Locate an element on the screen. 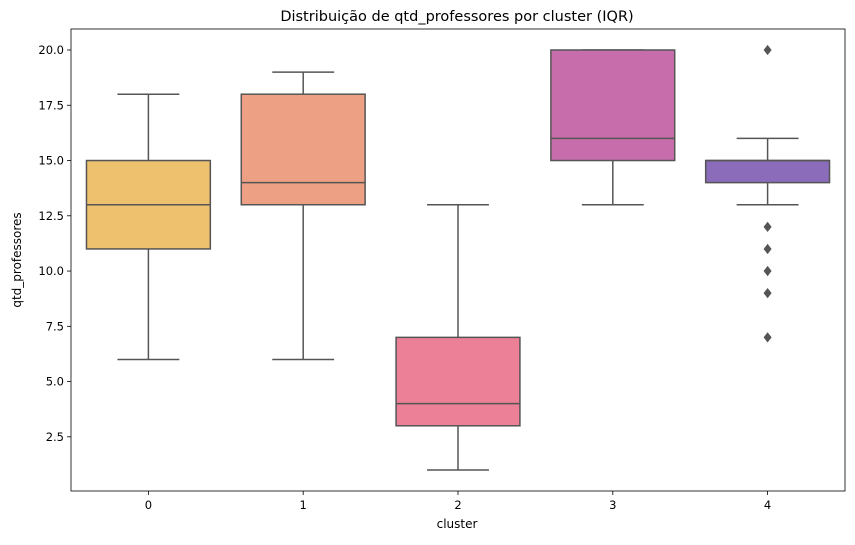 This screenshot has width=855, height=545. y-tick-label: 2.5 is located at coordinates (55, 437).